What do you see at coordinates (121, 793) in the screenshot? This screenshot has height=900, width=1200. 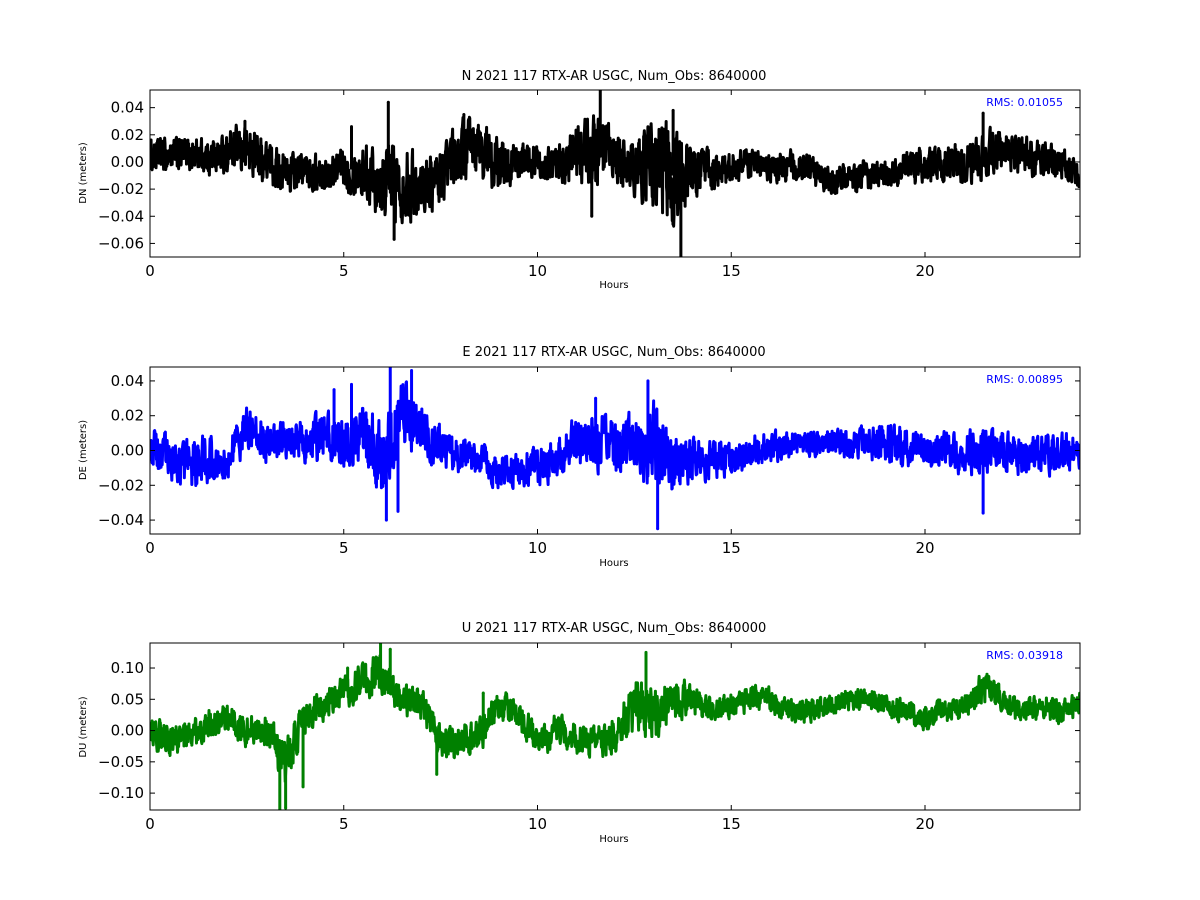 I see `y-tick-label: −0.10` at bounding box center [121, 793].